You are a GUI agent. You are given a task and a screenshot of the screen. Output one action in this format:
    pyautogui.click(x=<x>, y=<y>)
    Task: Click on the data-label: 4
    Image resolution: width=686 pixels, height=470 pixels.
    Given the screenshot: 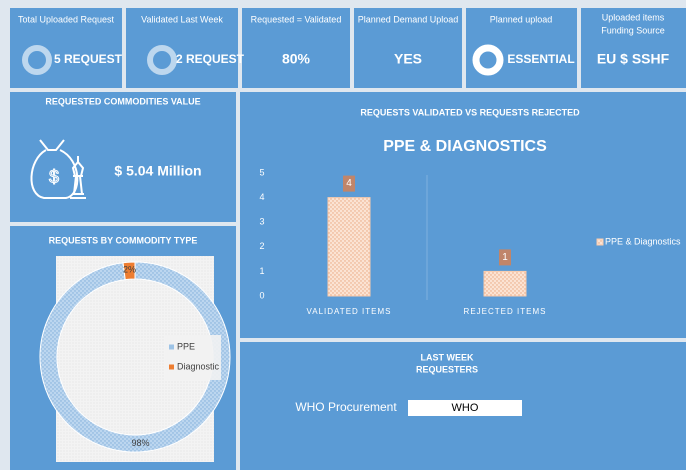 What is the action you would take?
    pyautogui.click(x=349, y=183)
    